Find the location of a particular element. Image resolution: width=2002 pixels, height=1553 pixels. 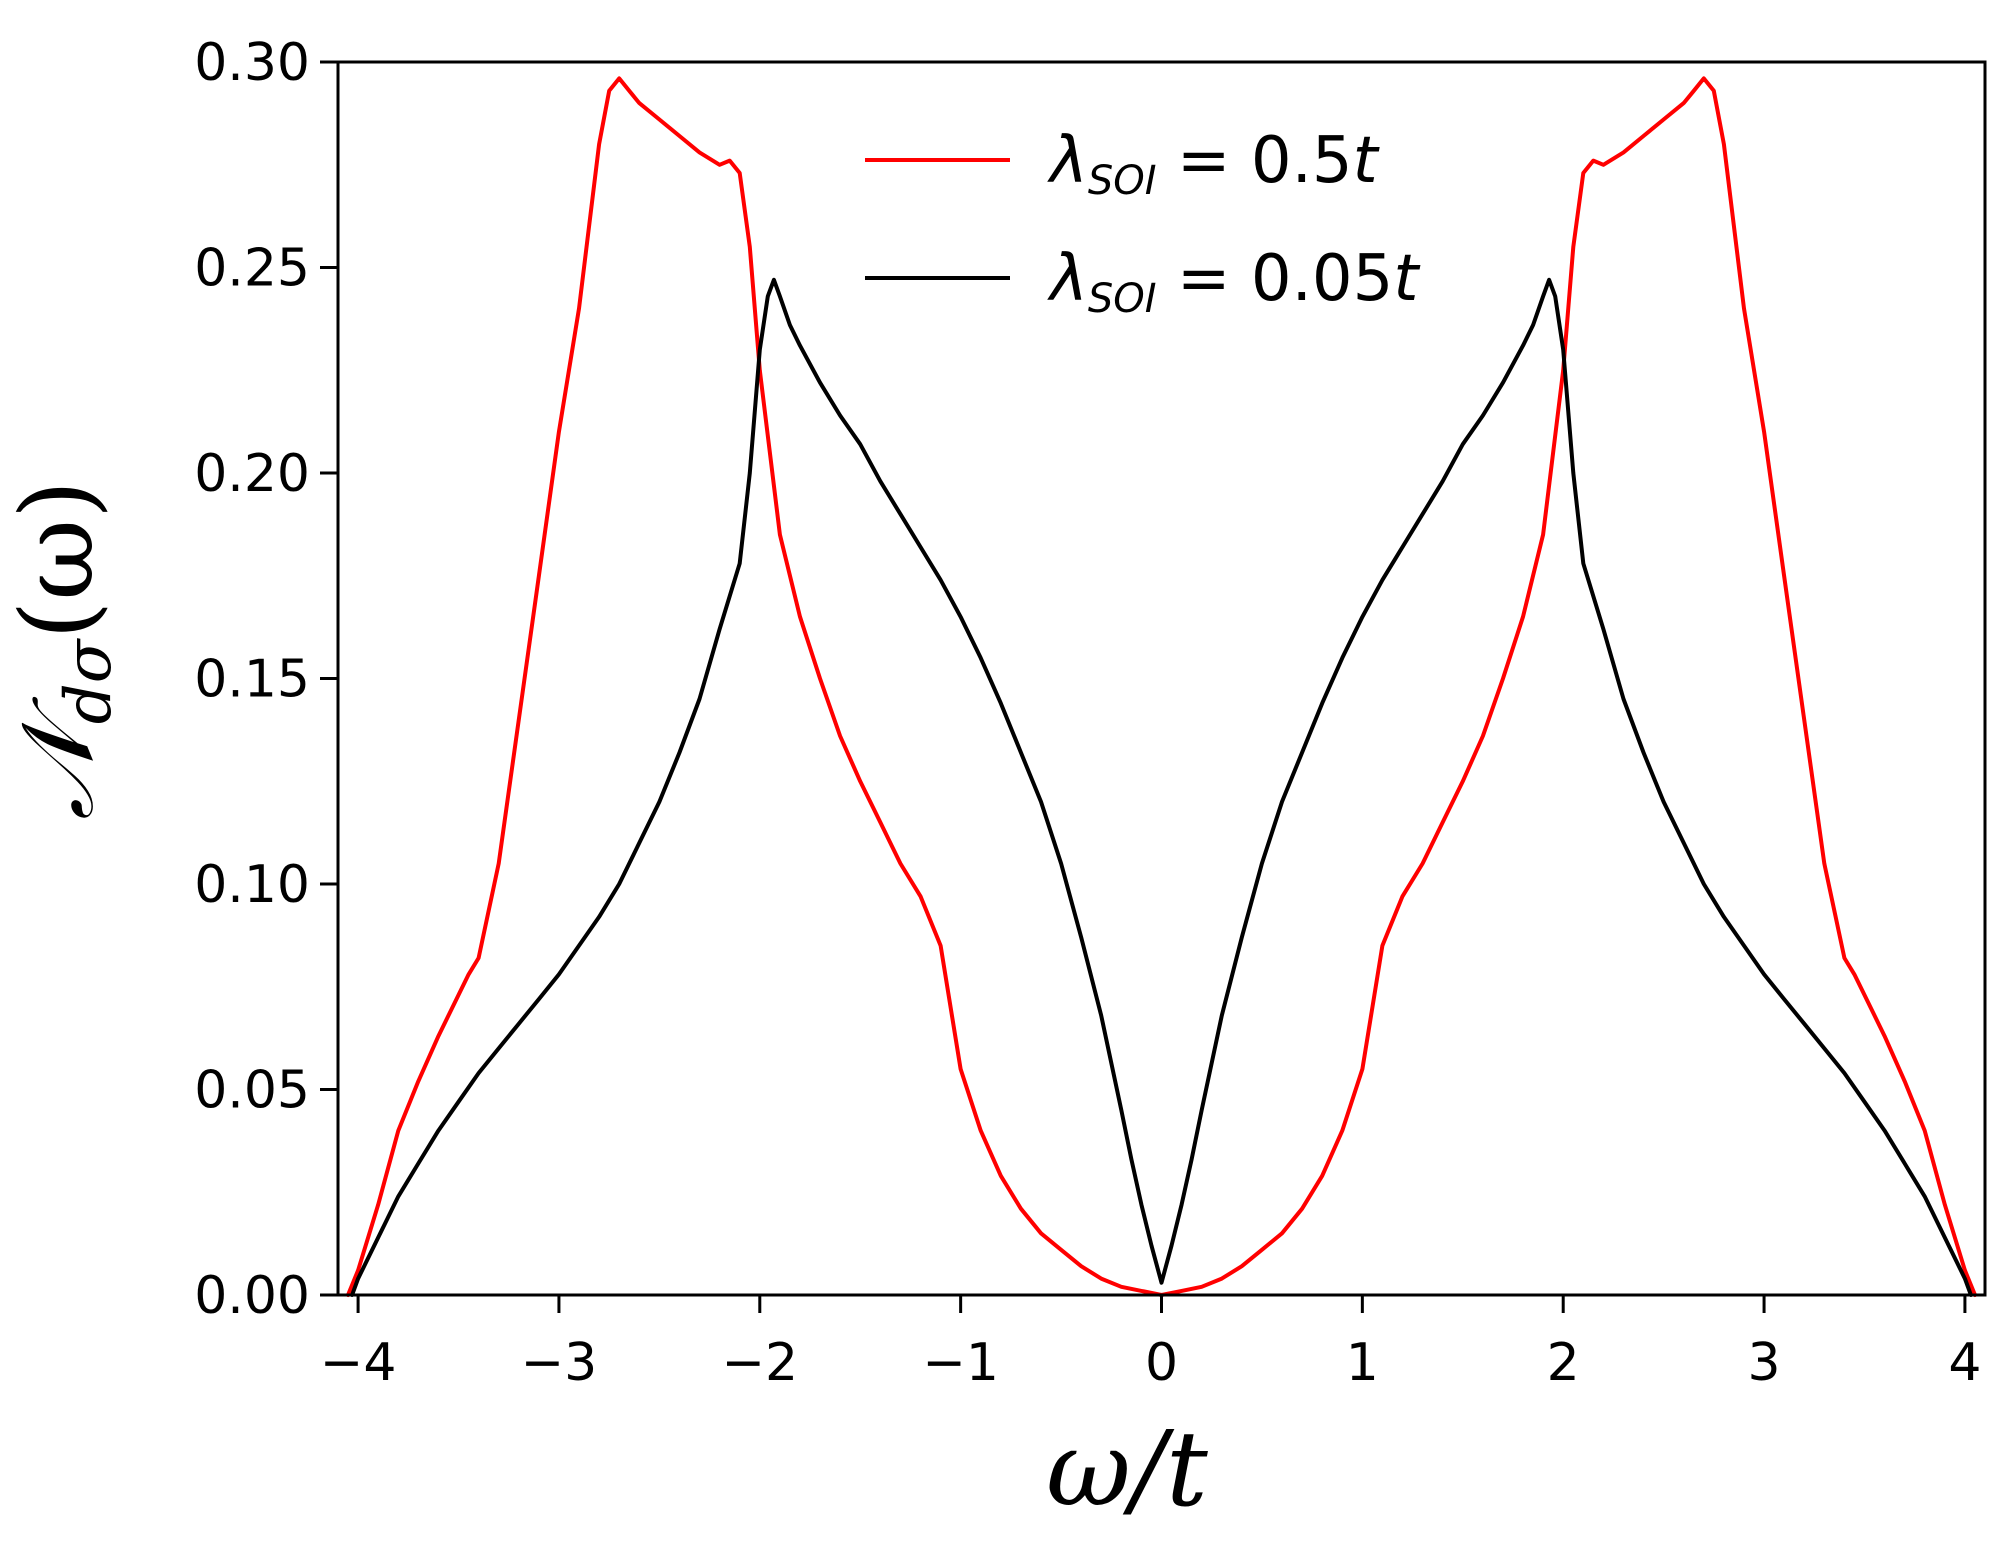

y-axis-label-argument: (ω) is located at coordinates (58, 560).